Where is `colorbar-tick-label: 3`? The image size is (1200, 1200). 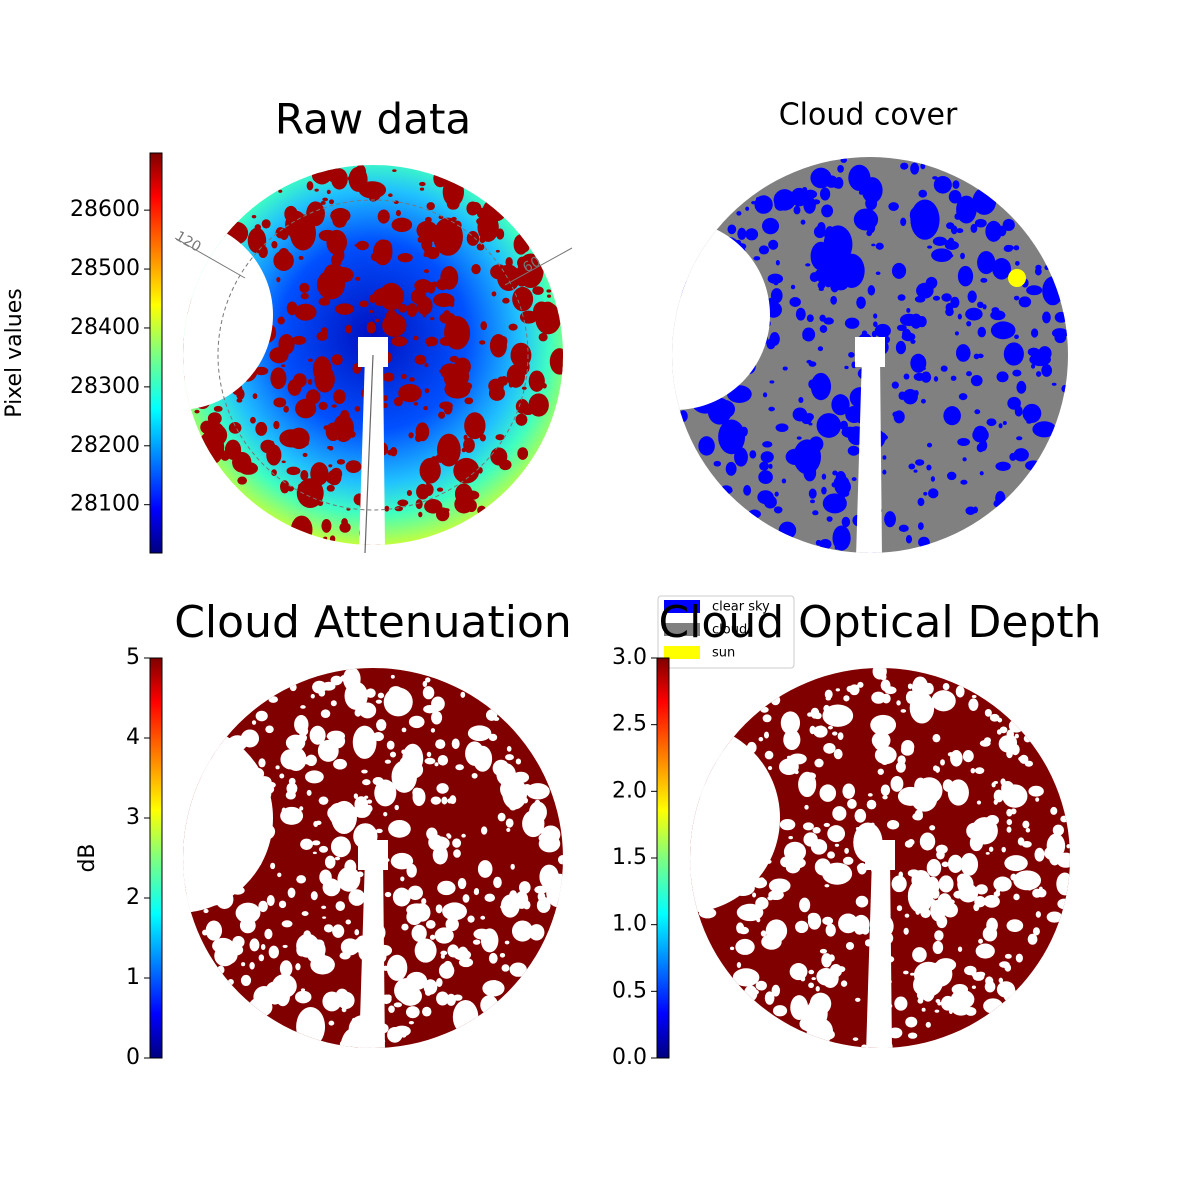 colorbar-tick-label: 3 is located at coordinates (133, 817).